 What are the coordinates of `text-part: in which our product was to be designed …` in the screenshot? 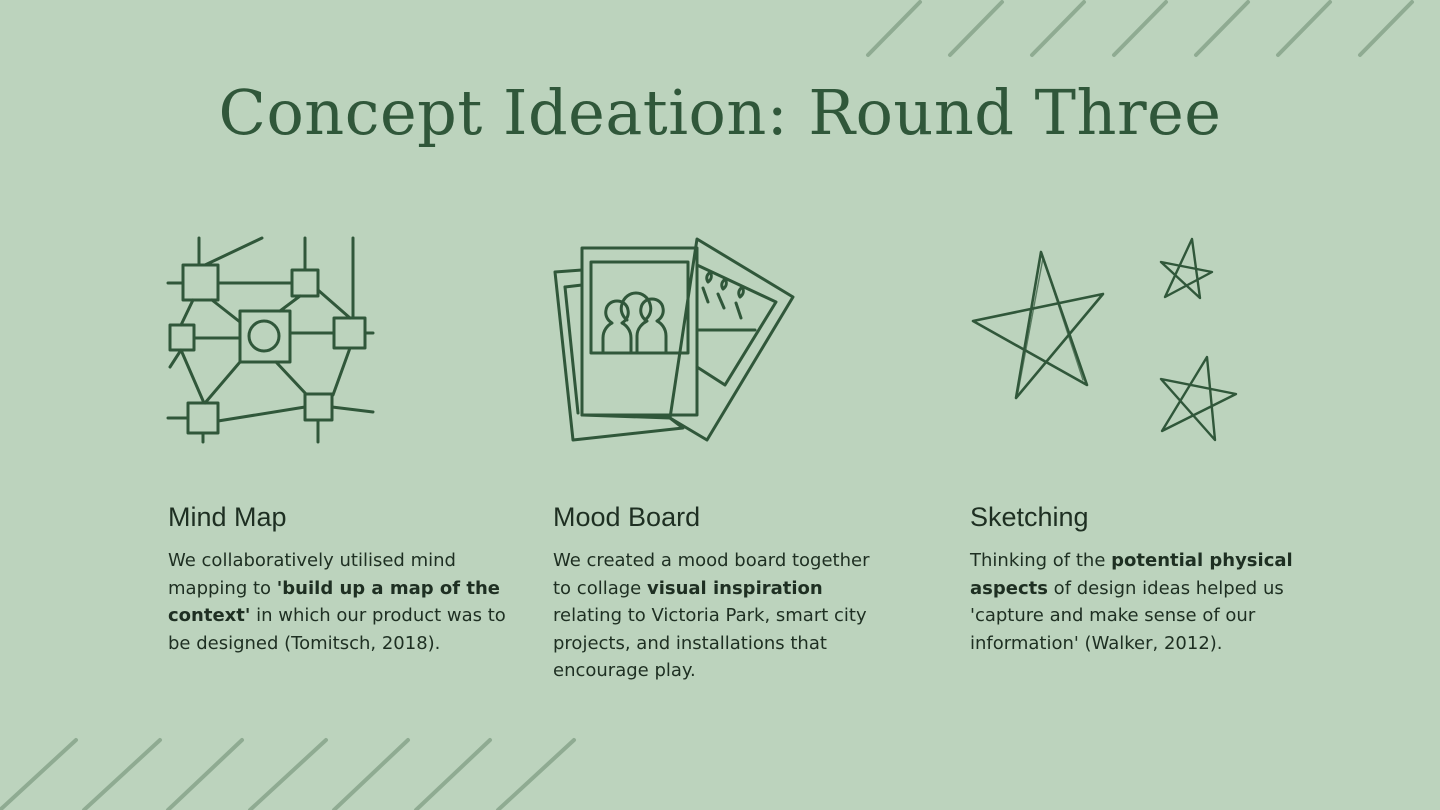 It's located at (337, 629).